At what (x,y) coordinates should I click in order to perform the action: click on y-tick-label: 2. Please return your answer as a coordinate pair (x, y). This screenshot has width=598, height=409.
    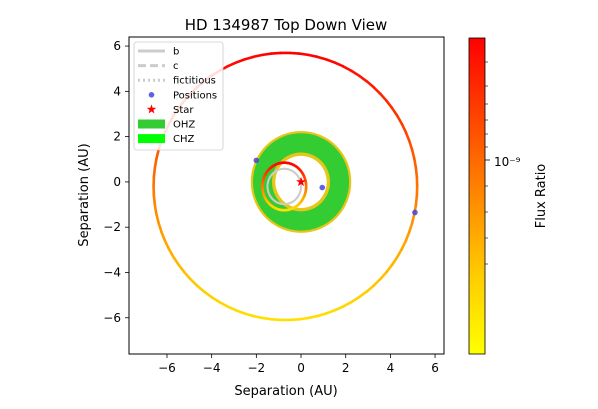
    Looking at the image, I should click on (117, 137).